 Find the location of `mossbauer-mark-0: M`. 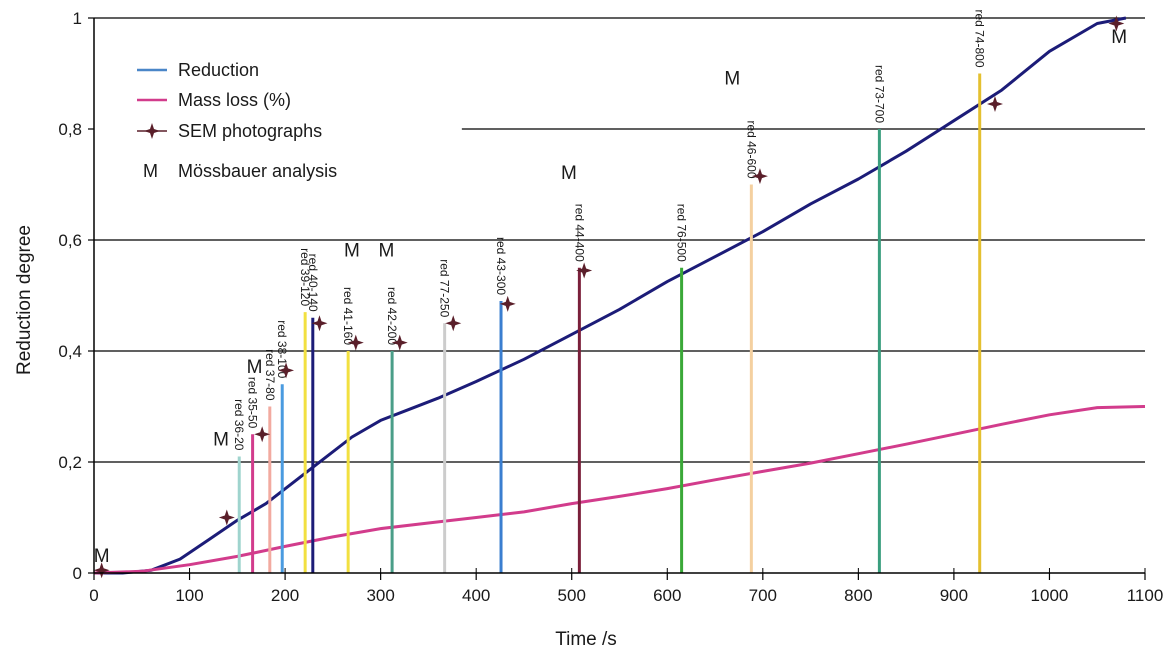

mossbauer-mark-0: M is located at coordinates (102, 556).